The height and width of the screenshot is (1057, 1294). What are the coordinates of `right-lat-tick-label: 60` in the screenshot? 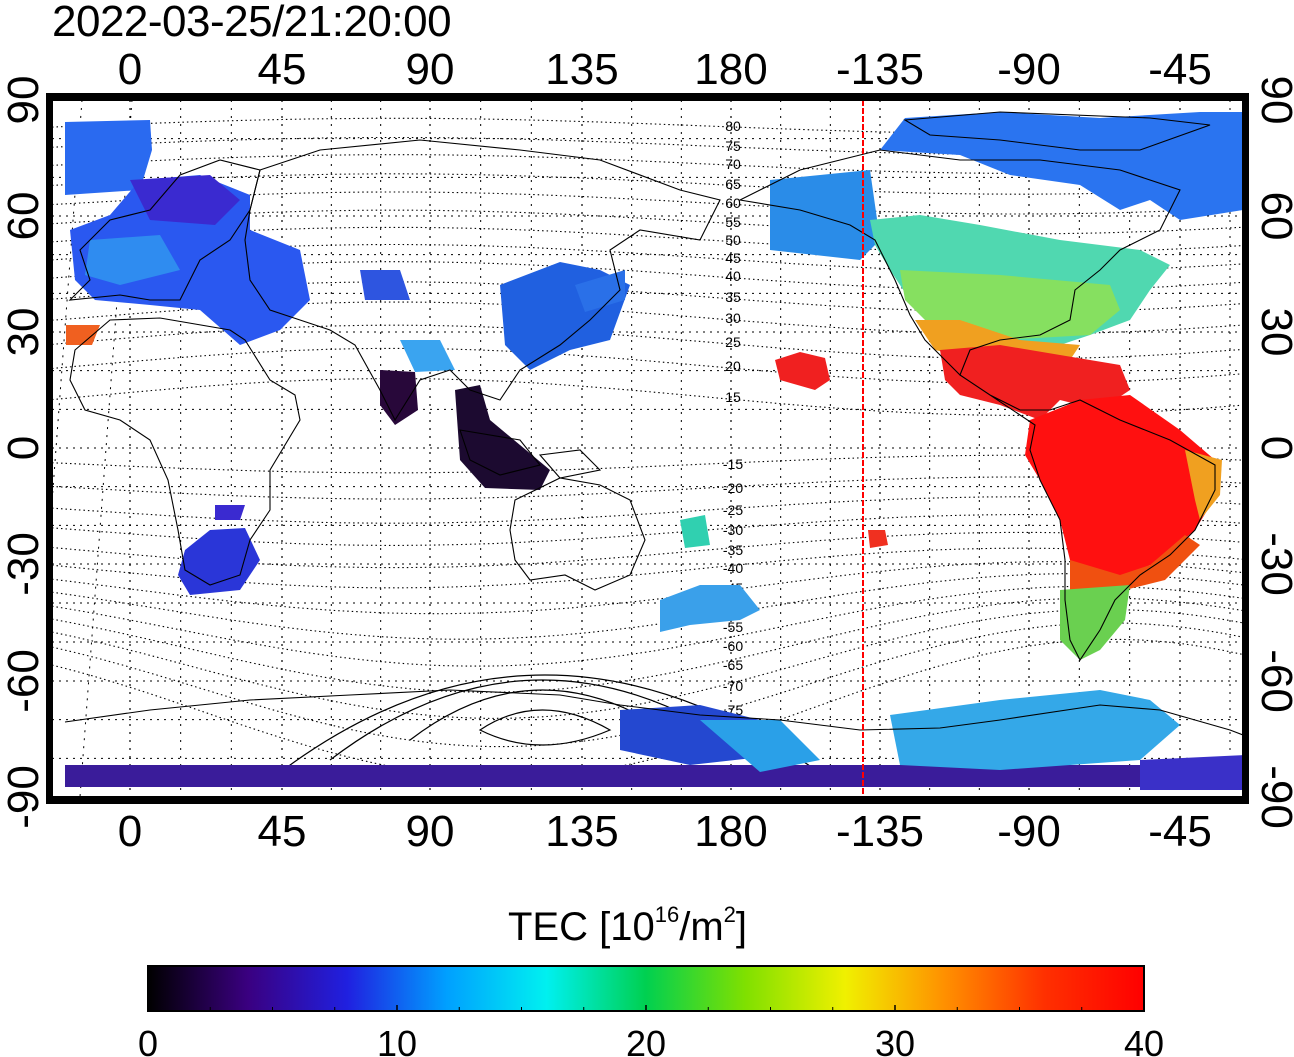 It's located at (1273, 216).